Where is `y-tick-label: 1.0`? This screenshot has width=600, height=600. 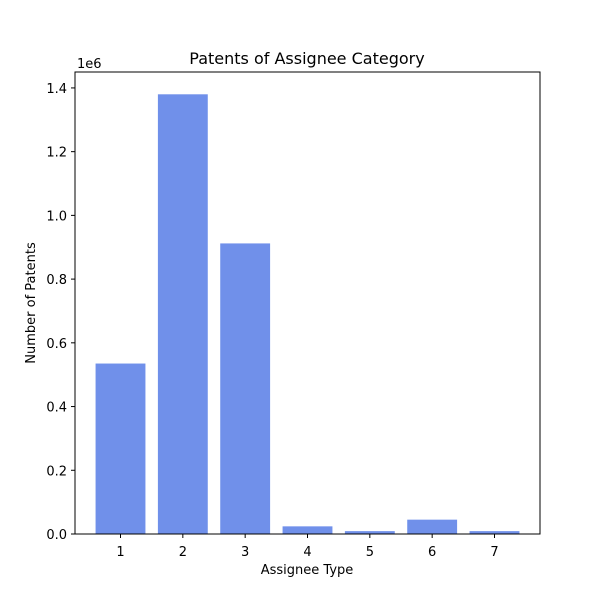
y-tick-label: 1.0 is located at coordinates (56, 216).